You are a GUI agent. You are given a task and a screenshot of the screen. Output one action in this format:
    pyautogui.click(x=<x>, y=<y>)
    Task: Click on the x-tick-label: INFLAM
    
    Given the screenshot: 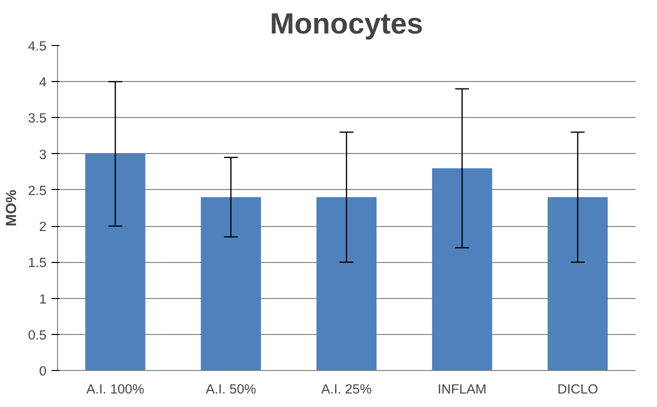 What is the action you would take?
    pyautogui.click(x=462, y=389)
    